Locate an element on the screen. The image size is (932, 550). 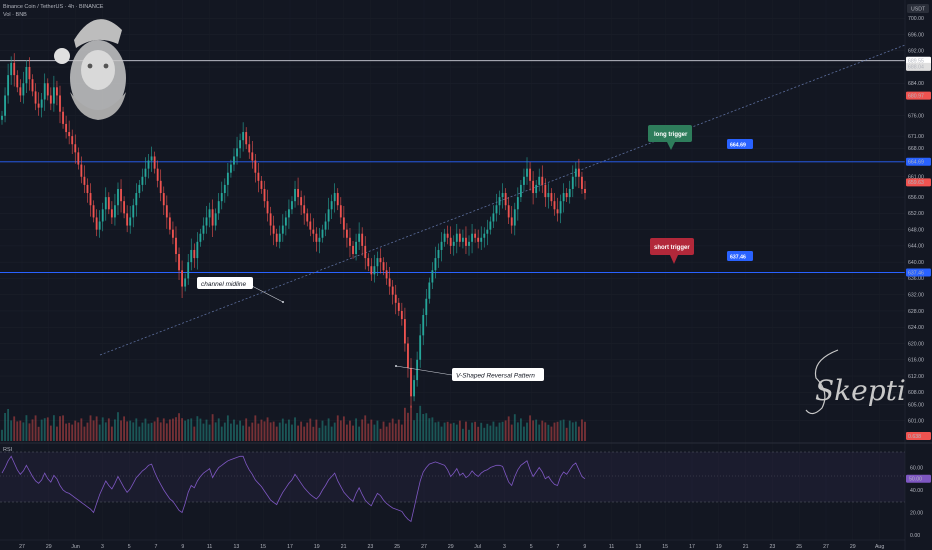
rsi-line is located at coordinates (293, 489).